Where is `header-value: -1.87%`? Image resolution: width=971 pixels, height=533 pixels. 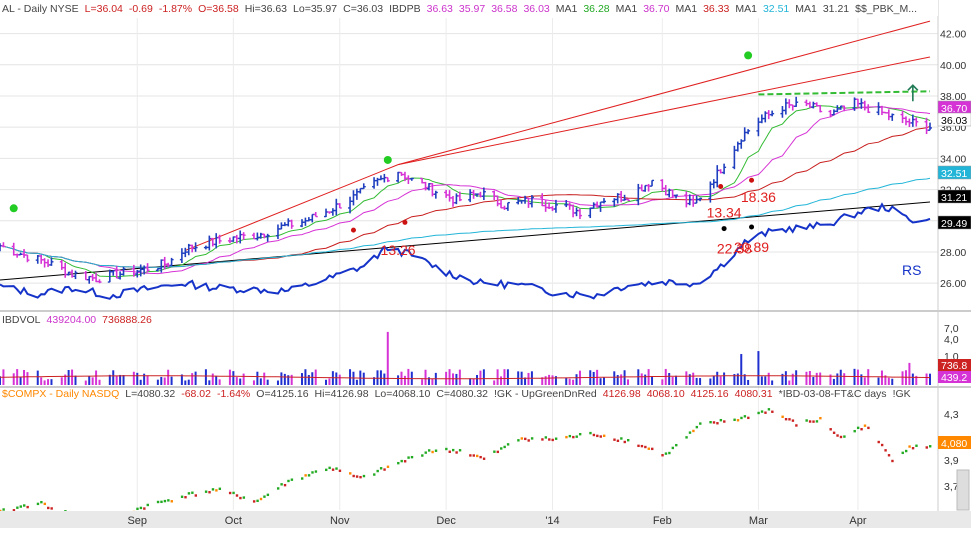
header-value: -1.87% is located at coordinates (175, 9).